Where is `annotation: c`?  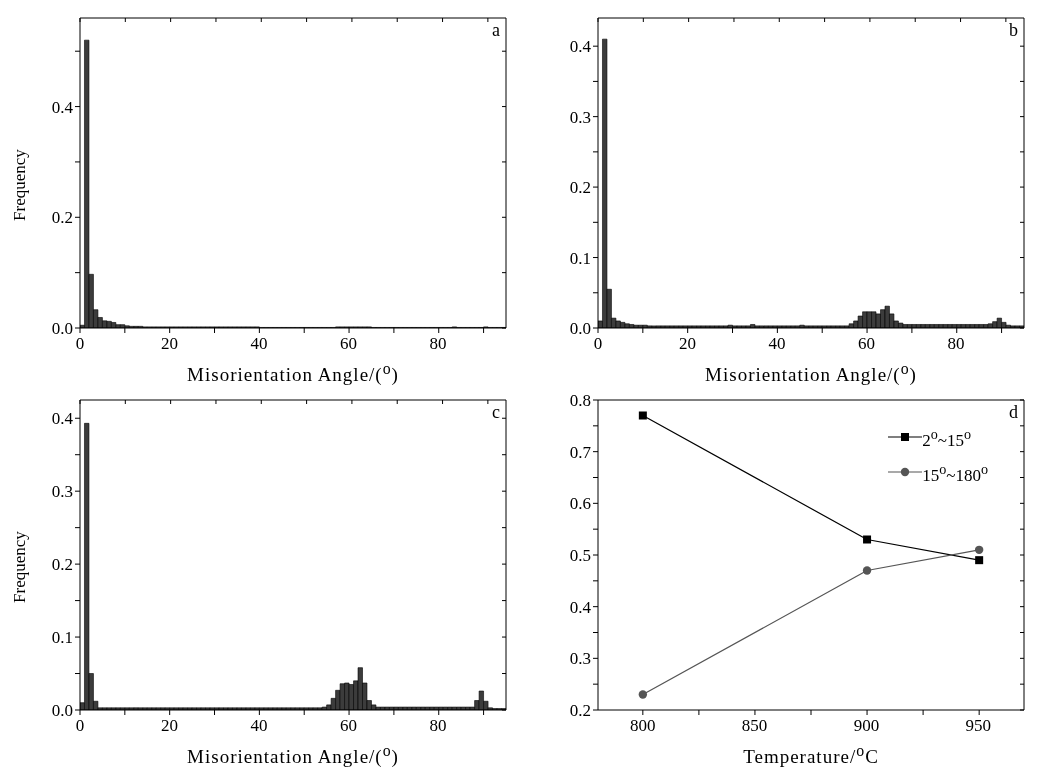 annotation: c is located at coordinates (496, 412).